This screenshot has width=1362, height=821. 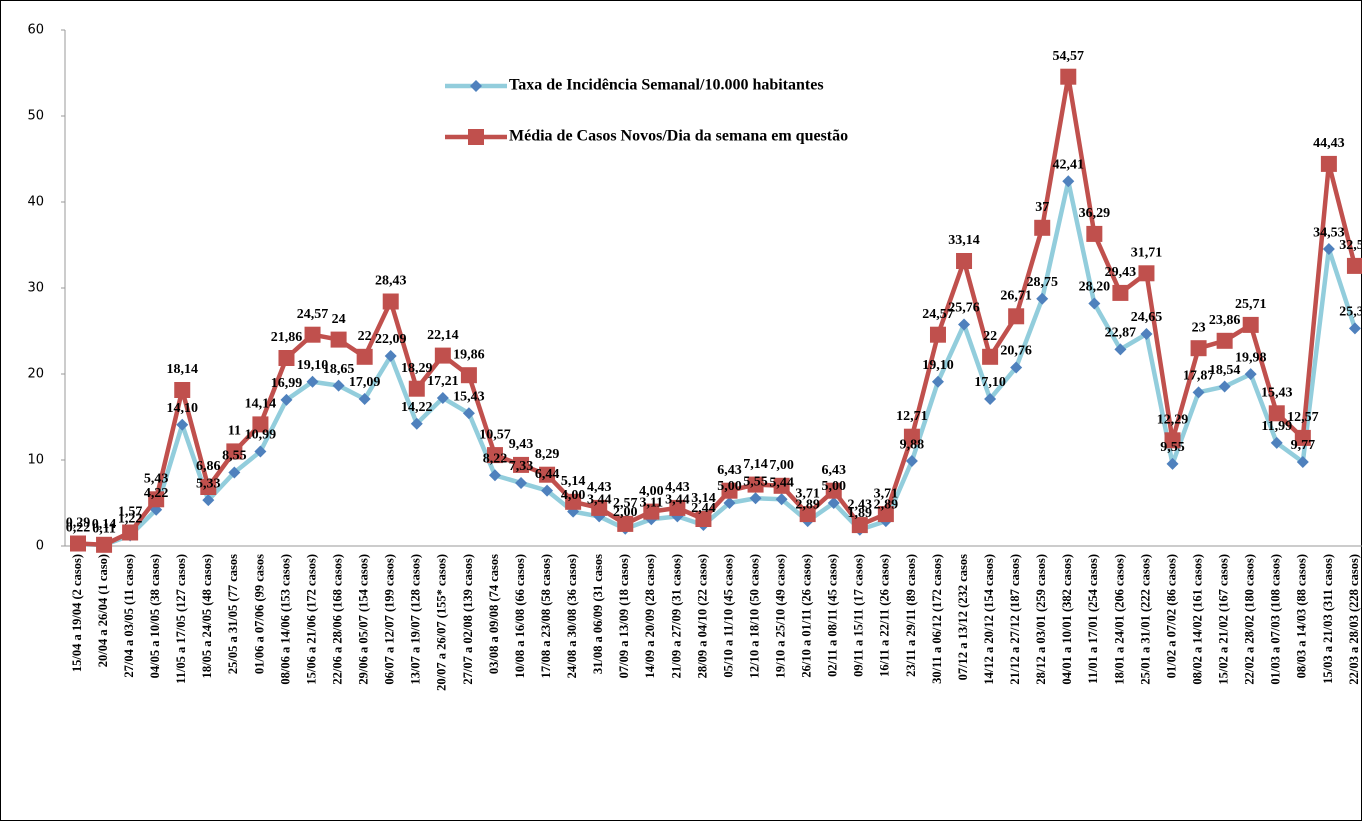 I want to click on value-label: 36,29, so click(x=1095, y=213).